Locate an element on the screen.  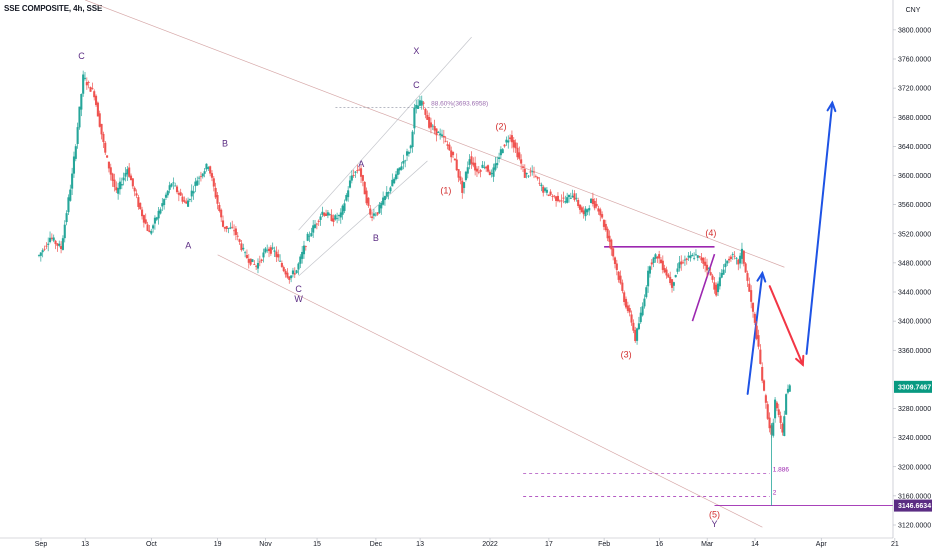
x-tick-label: 14 is located at coordinates (755, 544).